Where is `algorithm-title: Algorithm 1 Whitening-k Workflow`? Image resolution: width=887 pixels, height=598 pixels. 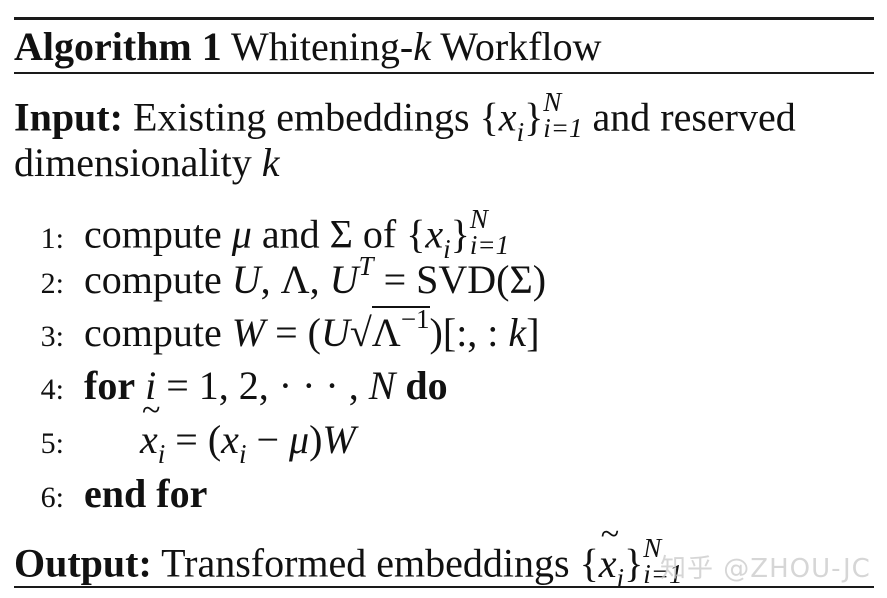
algorithm-title: Algorithm 1 Whitening-k Workflow is located at coordinates (307, 47).